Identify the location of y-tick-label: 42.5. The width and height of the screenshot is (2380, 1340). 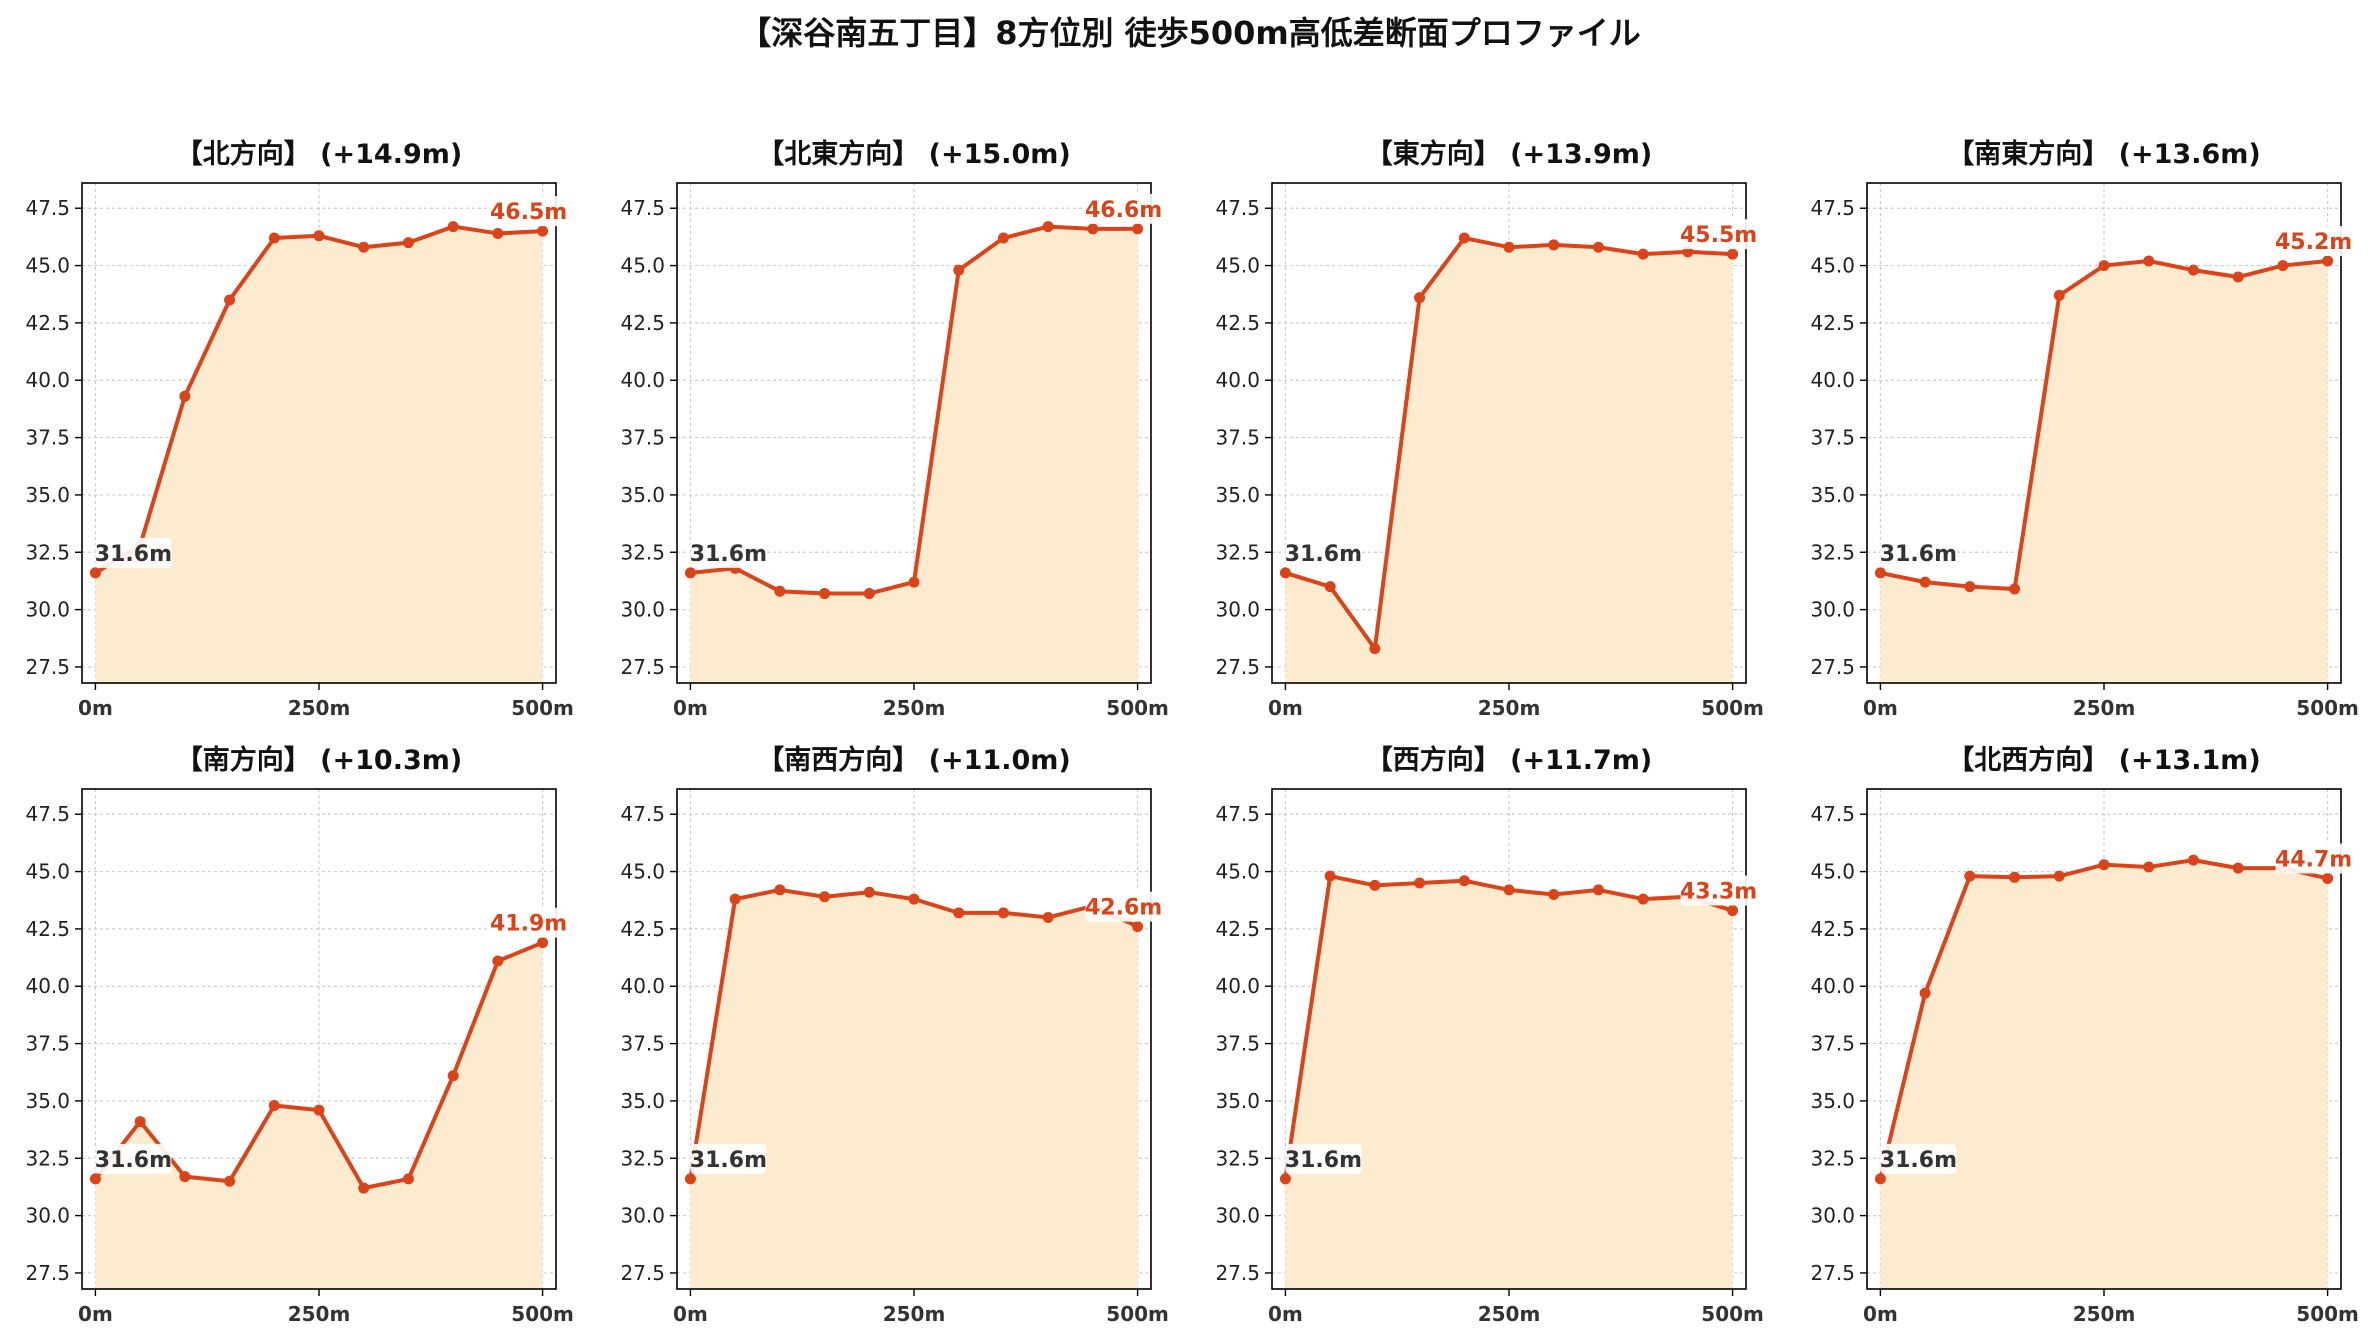
(47, 323).